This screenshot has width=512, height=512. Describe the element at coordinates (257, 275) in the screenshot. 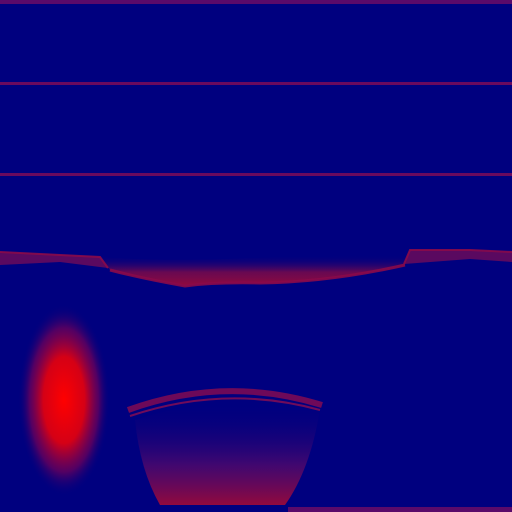

I see `wavy-band-edge` at that location.